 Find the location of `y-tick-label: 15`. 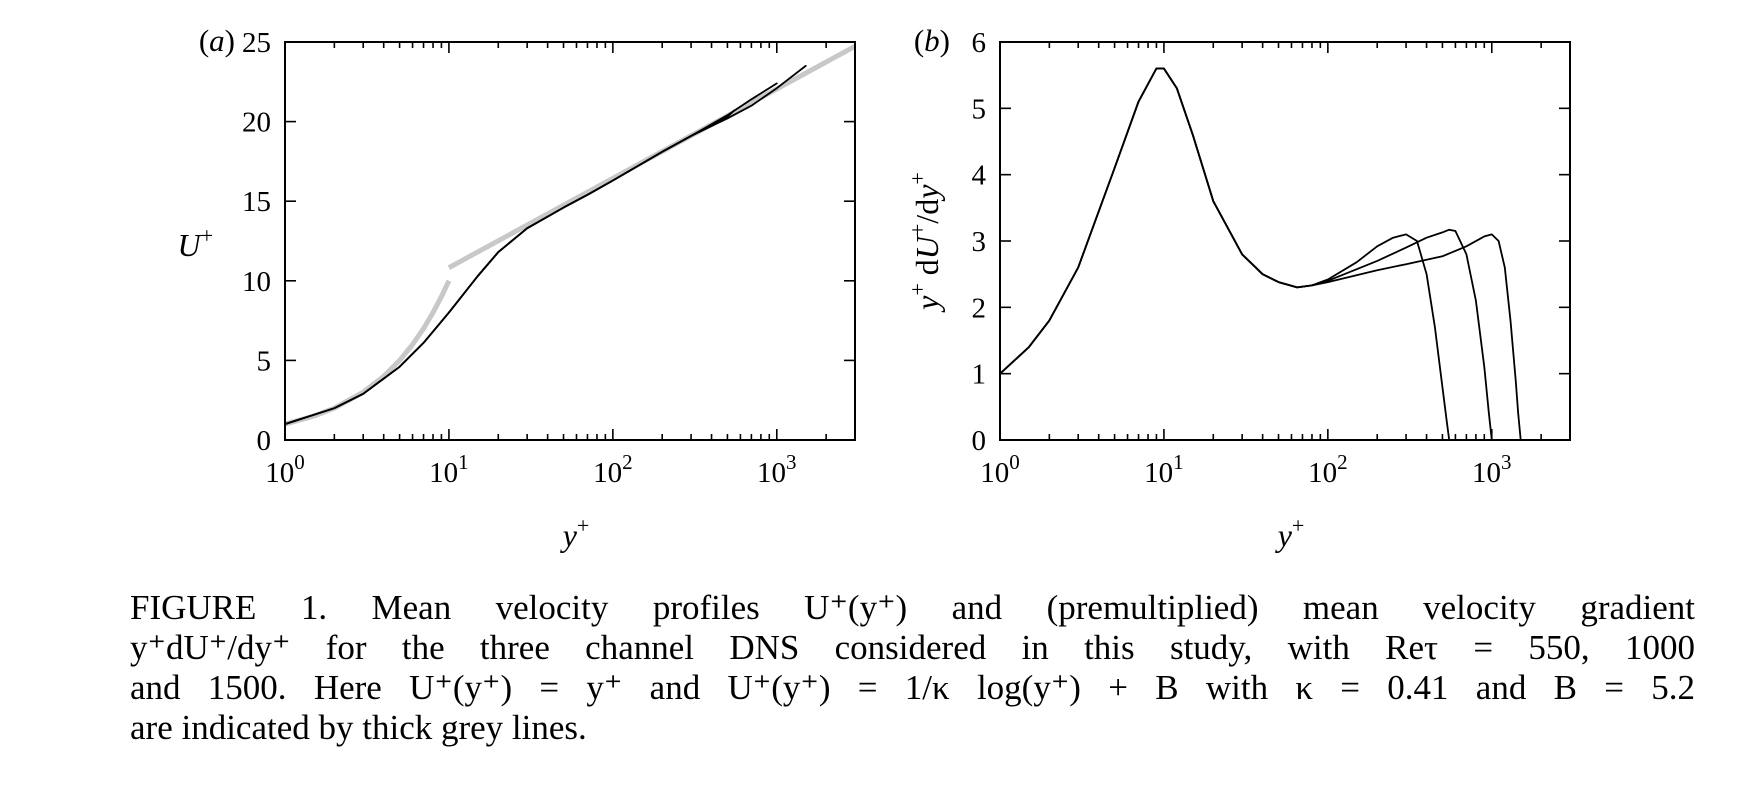

y-tick-label: 15 is located at coordinates (256, 202).